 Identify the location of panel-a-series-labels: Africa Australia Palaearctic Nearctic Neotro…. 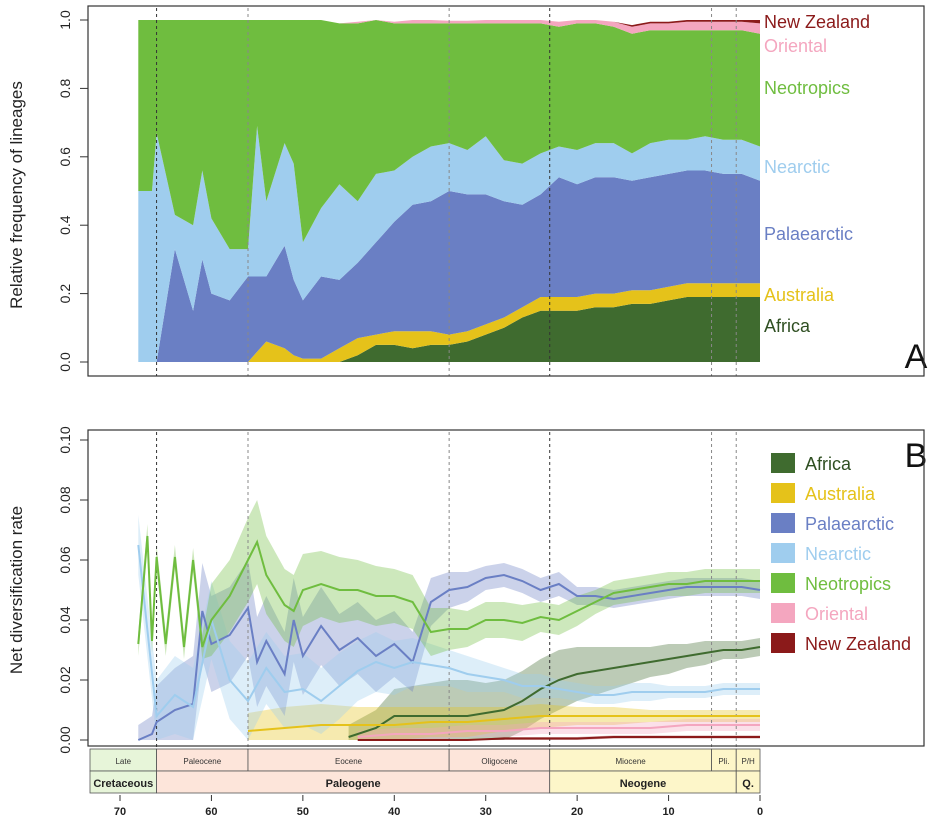
(817, 174).